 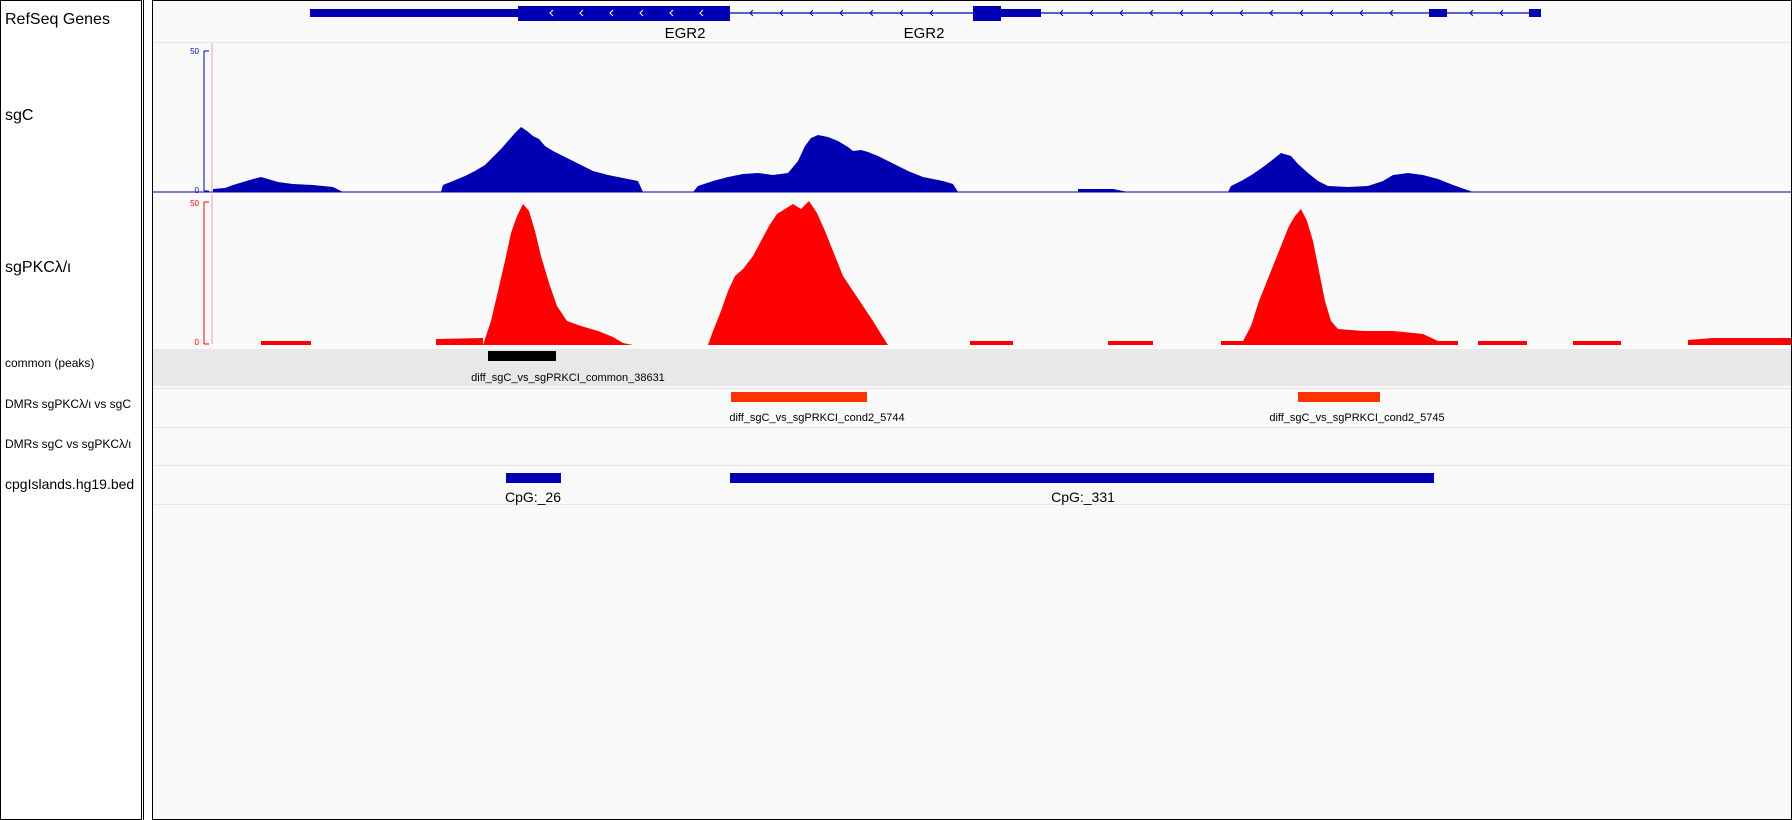 I want to click on track-name-cpg-islands: cpgIslands.hg19.bed, so click(x=70, y=484).